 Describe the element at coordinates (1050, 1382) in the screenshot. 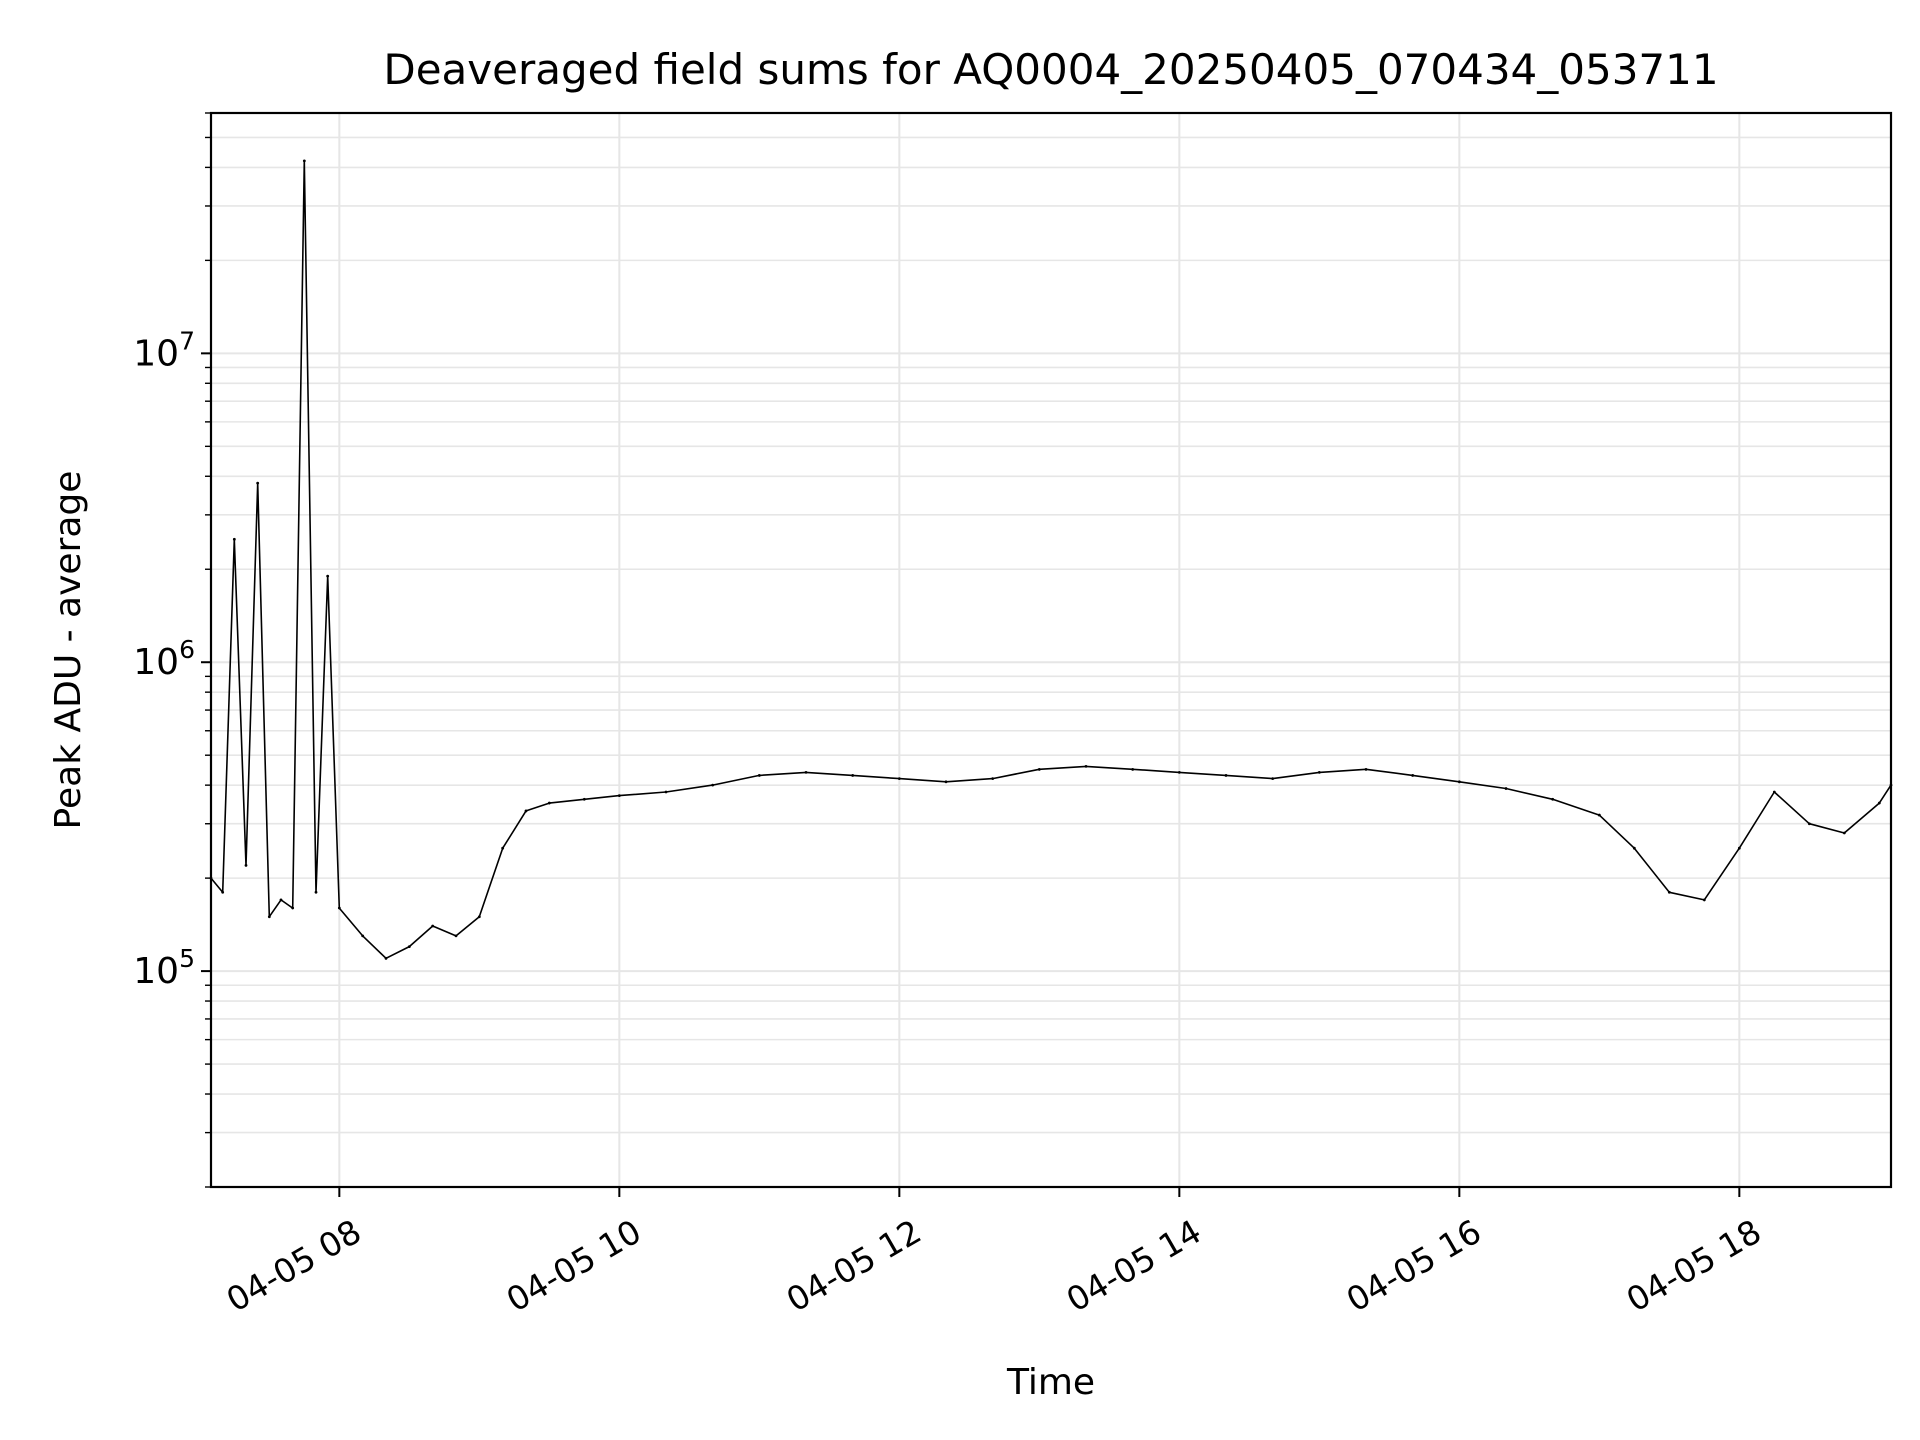

I see `x-axis-label: Time` at that location.